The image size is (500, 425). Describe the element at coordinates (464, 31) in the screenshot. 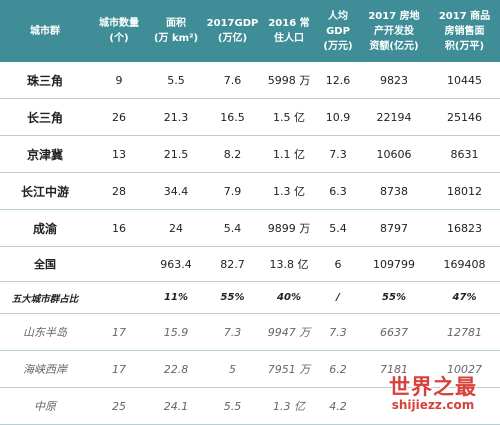

I see `header-housing-sales-area: 2017 商品 房销售面 积(万平)` at that location.